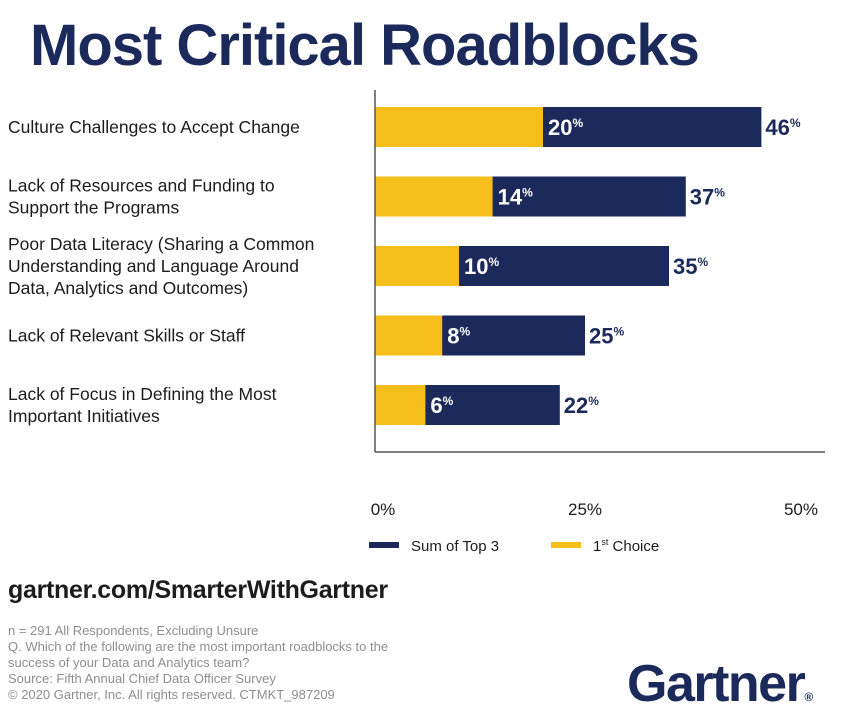 The image size is (845, 727). Describe the element at coordinates (129, 662) in the screenshot. I see `footnote-question-cont: success of your Data and Analytics team?` at that location.